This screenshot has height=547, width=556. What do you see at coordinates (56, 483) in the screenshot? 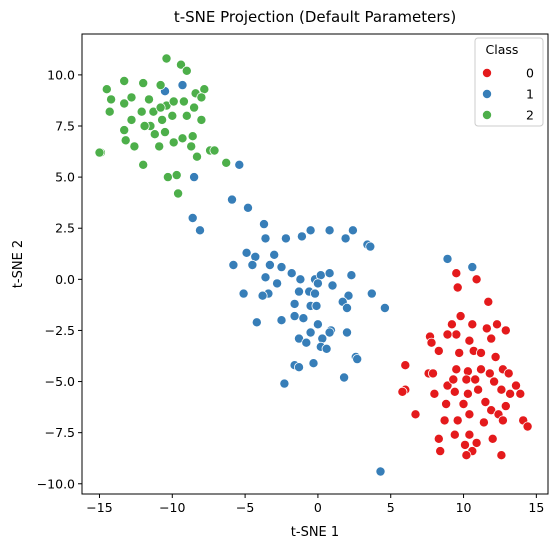
I see `y-tick-label: −10.0` at bounding box center [56, 483].